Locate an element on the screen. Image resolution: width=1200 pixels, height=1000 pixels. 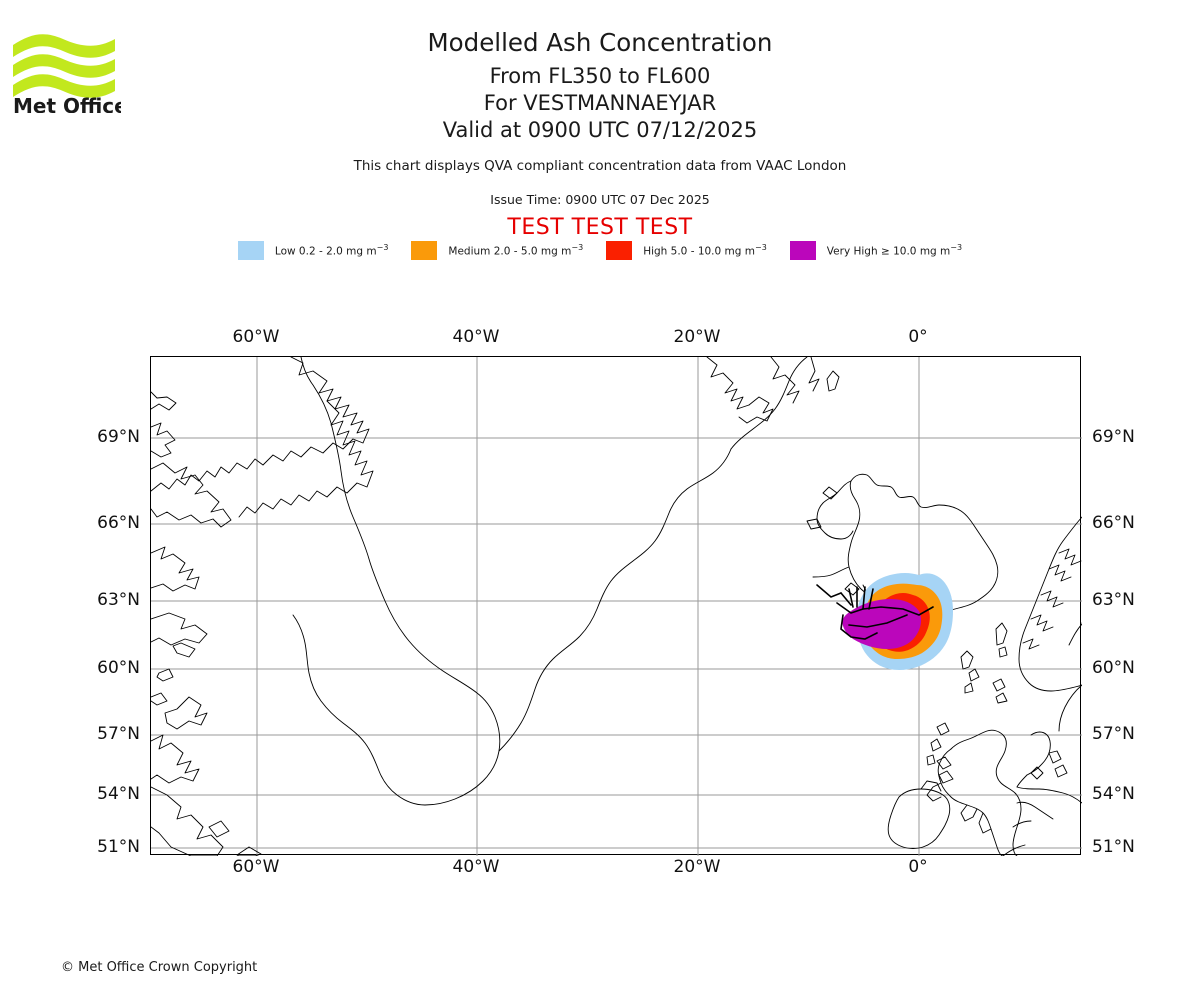
lat-tick-right-60N: 60°N is located at coordinates (1113, 668).